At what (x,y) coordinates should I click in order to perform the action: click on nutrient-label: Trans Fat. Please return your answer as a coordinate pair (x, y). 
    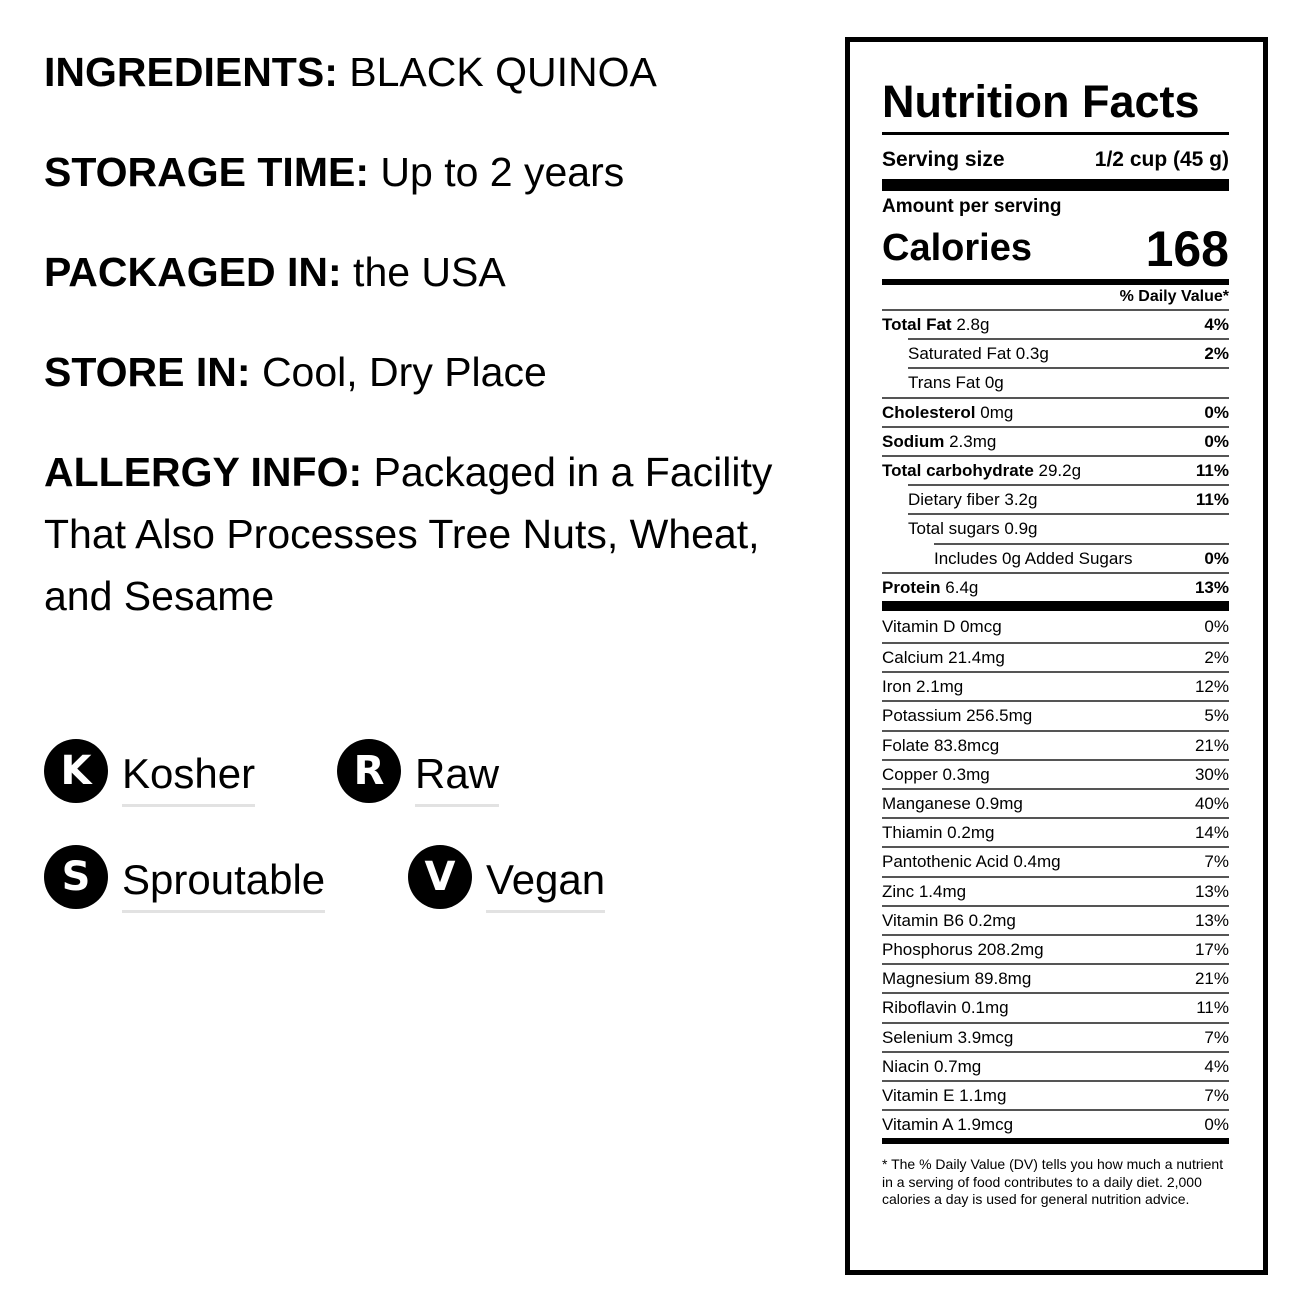
    Looking at the image, I should click on (944, 383).